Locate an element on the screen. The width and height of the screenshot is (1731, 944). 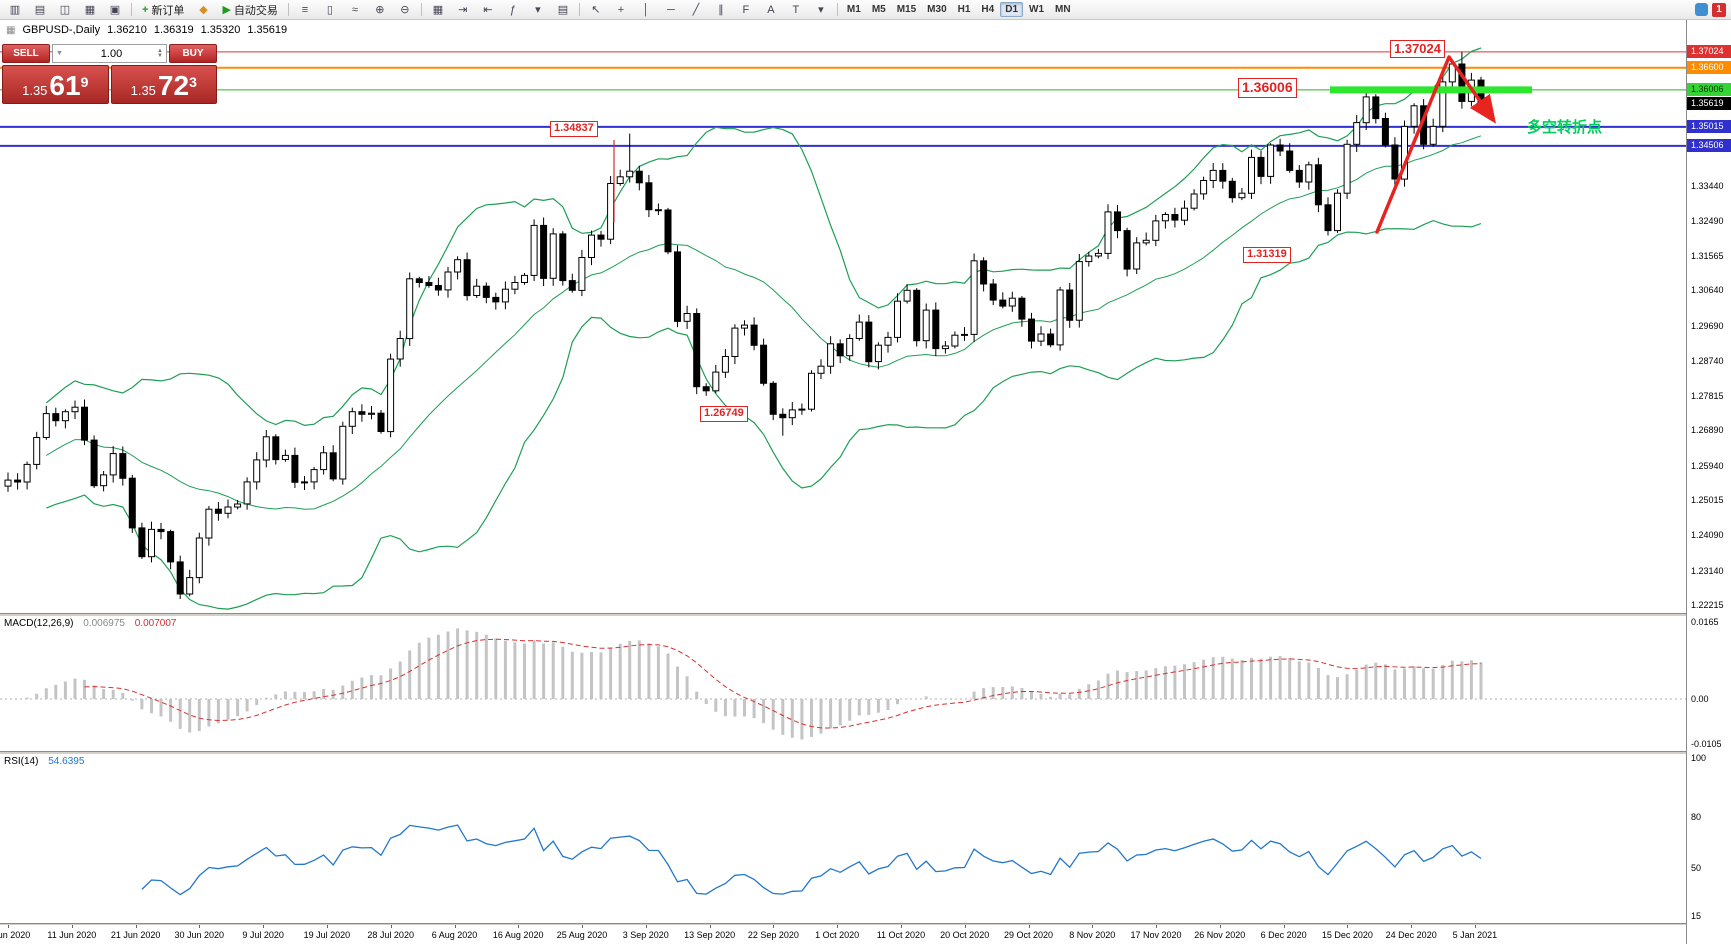
volume-spinner: ▲ ▼ is located at coordinates (161, 53).